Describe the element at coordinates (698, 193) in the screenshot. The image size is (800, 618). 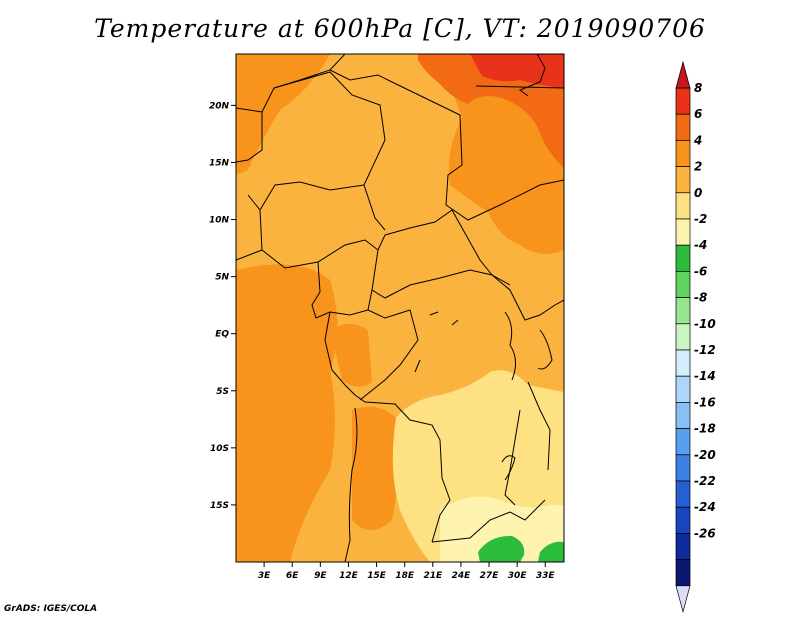
I see `colorbar-label: 0` at that location.